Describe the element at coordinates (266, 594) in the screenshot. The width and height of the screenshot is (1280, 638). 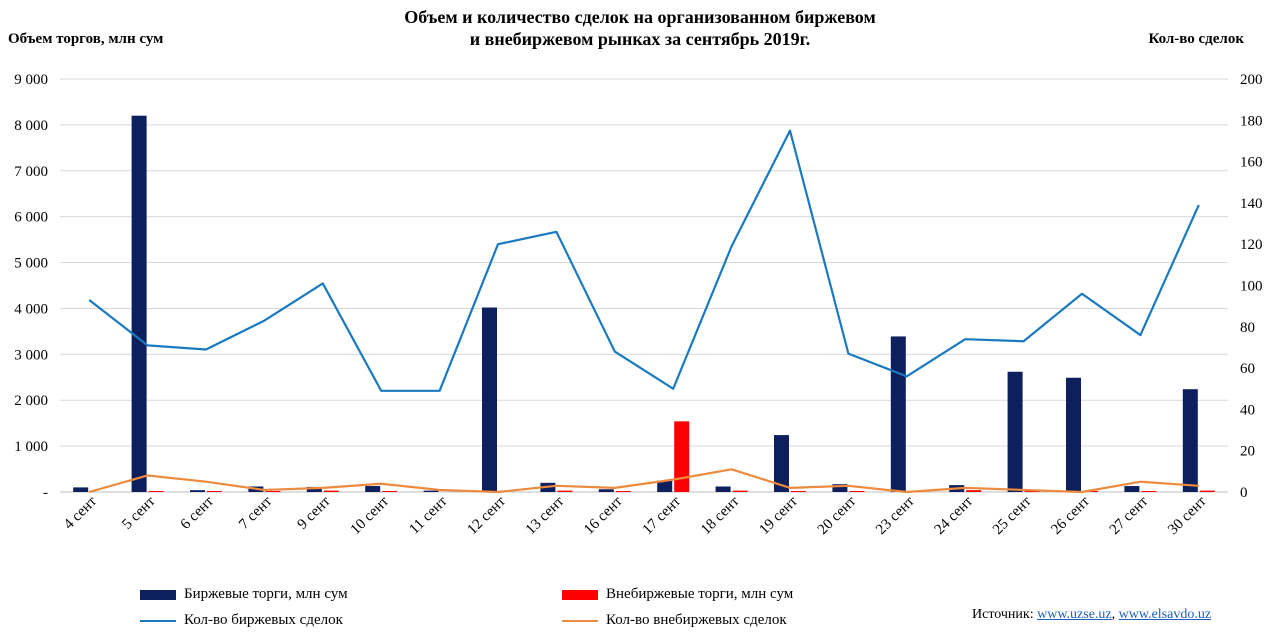
I see `legend-label-exchange-trades: Биржевые торги, млн сум` at that location.